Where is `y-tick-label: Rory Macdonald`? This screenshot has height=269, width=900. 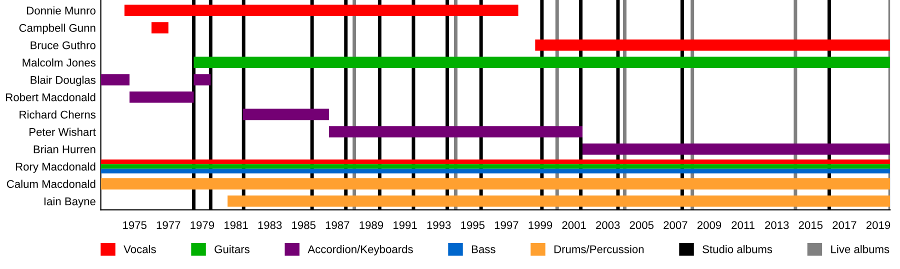
y-tick-label: Rory Macdonald is located at coordinates (56, 167).